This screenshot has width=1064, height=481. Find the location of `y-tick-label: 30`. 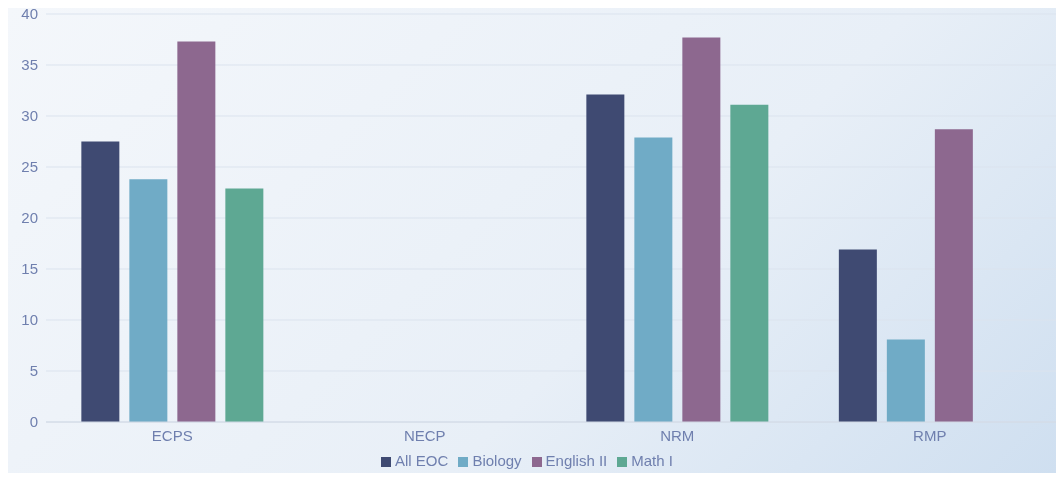

y-tick-label: 30 is located at coordinates (29, 116).